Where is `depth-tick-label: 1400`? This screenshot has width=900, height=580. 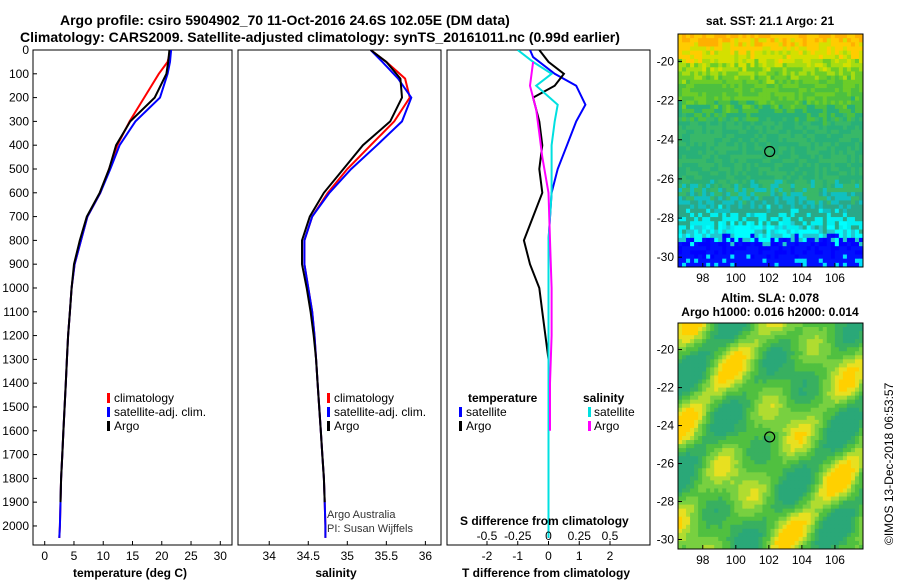
depth-tick-label: 1400 is located at coordinates (15, 383).